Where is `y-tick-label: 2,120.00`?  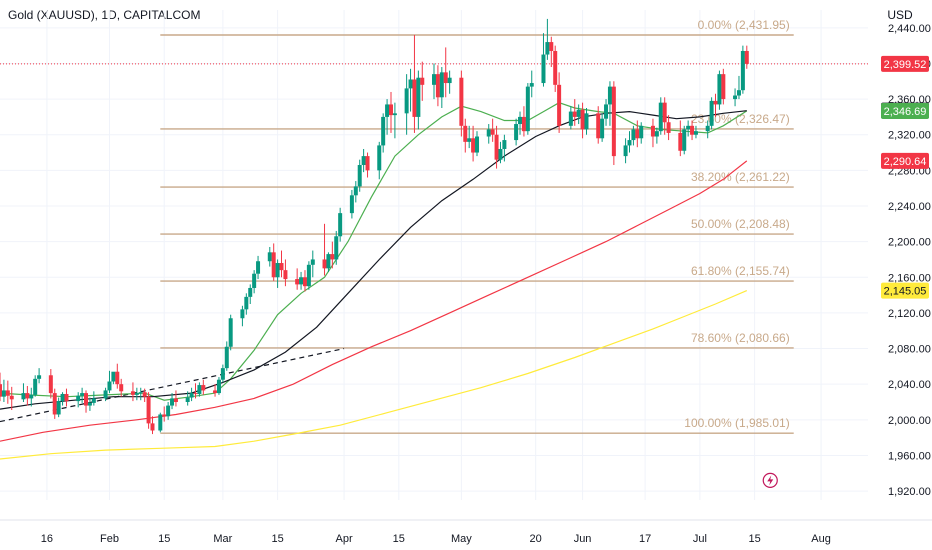 y-tick-label: 2,120.00 is located at coordinates (909, 314).